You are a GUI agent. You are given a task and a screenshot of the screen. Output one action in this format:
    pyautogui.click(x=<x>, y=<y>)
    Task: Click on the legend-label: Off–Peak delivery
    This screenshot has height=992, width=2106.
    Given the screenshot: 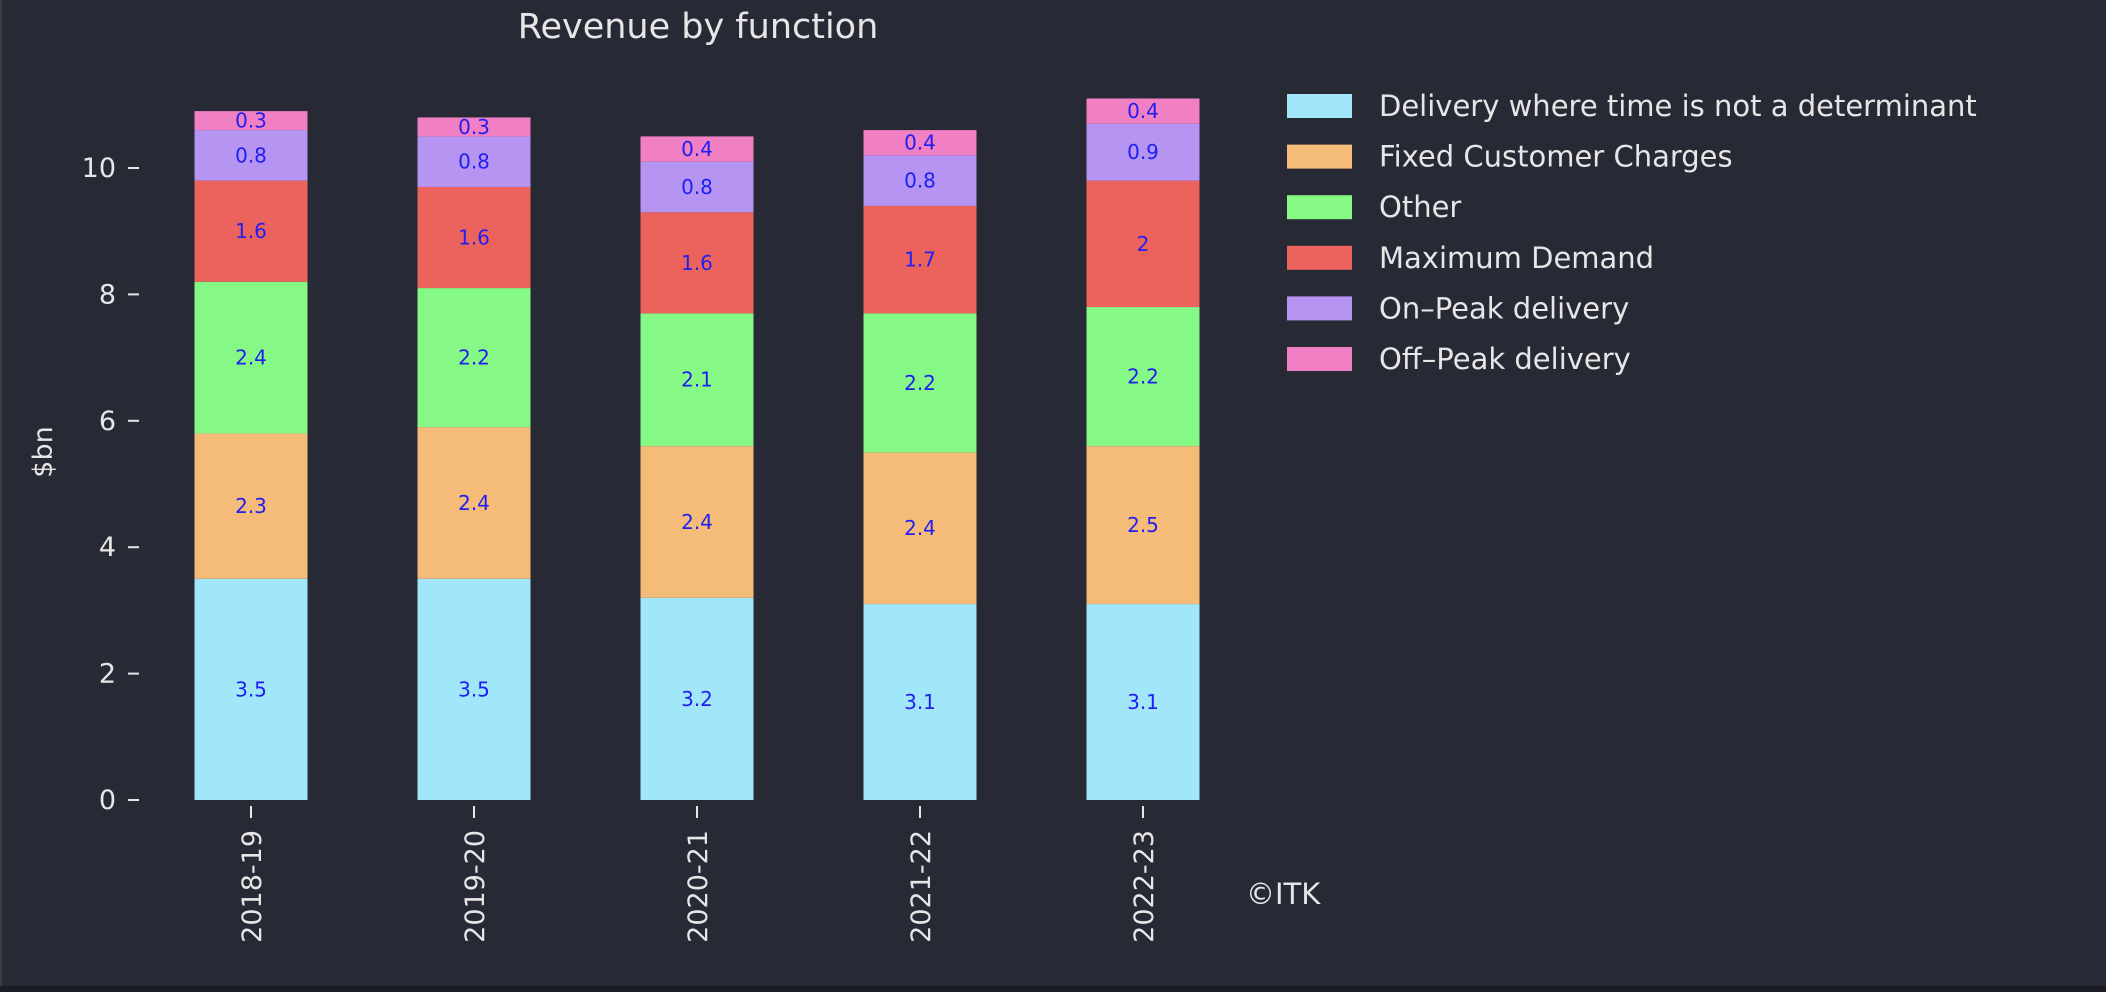 What is the action you would take?
    pyautogui.click(x=1505, y=359)
    